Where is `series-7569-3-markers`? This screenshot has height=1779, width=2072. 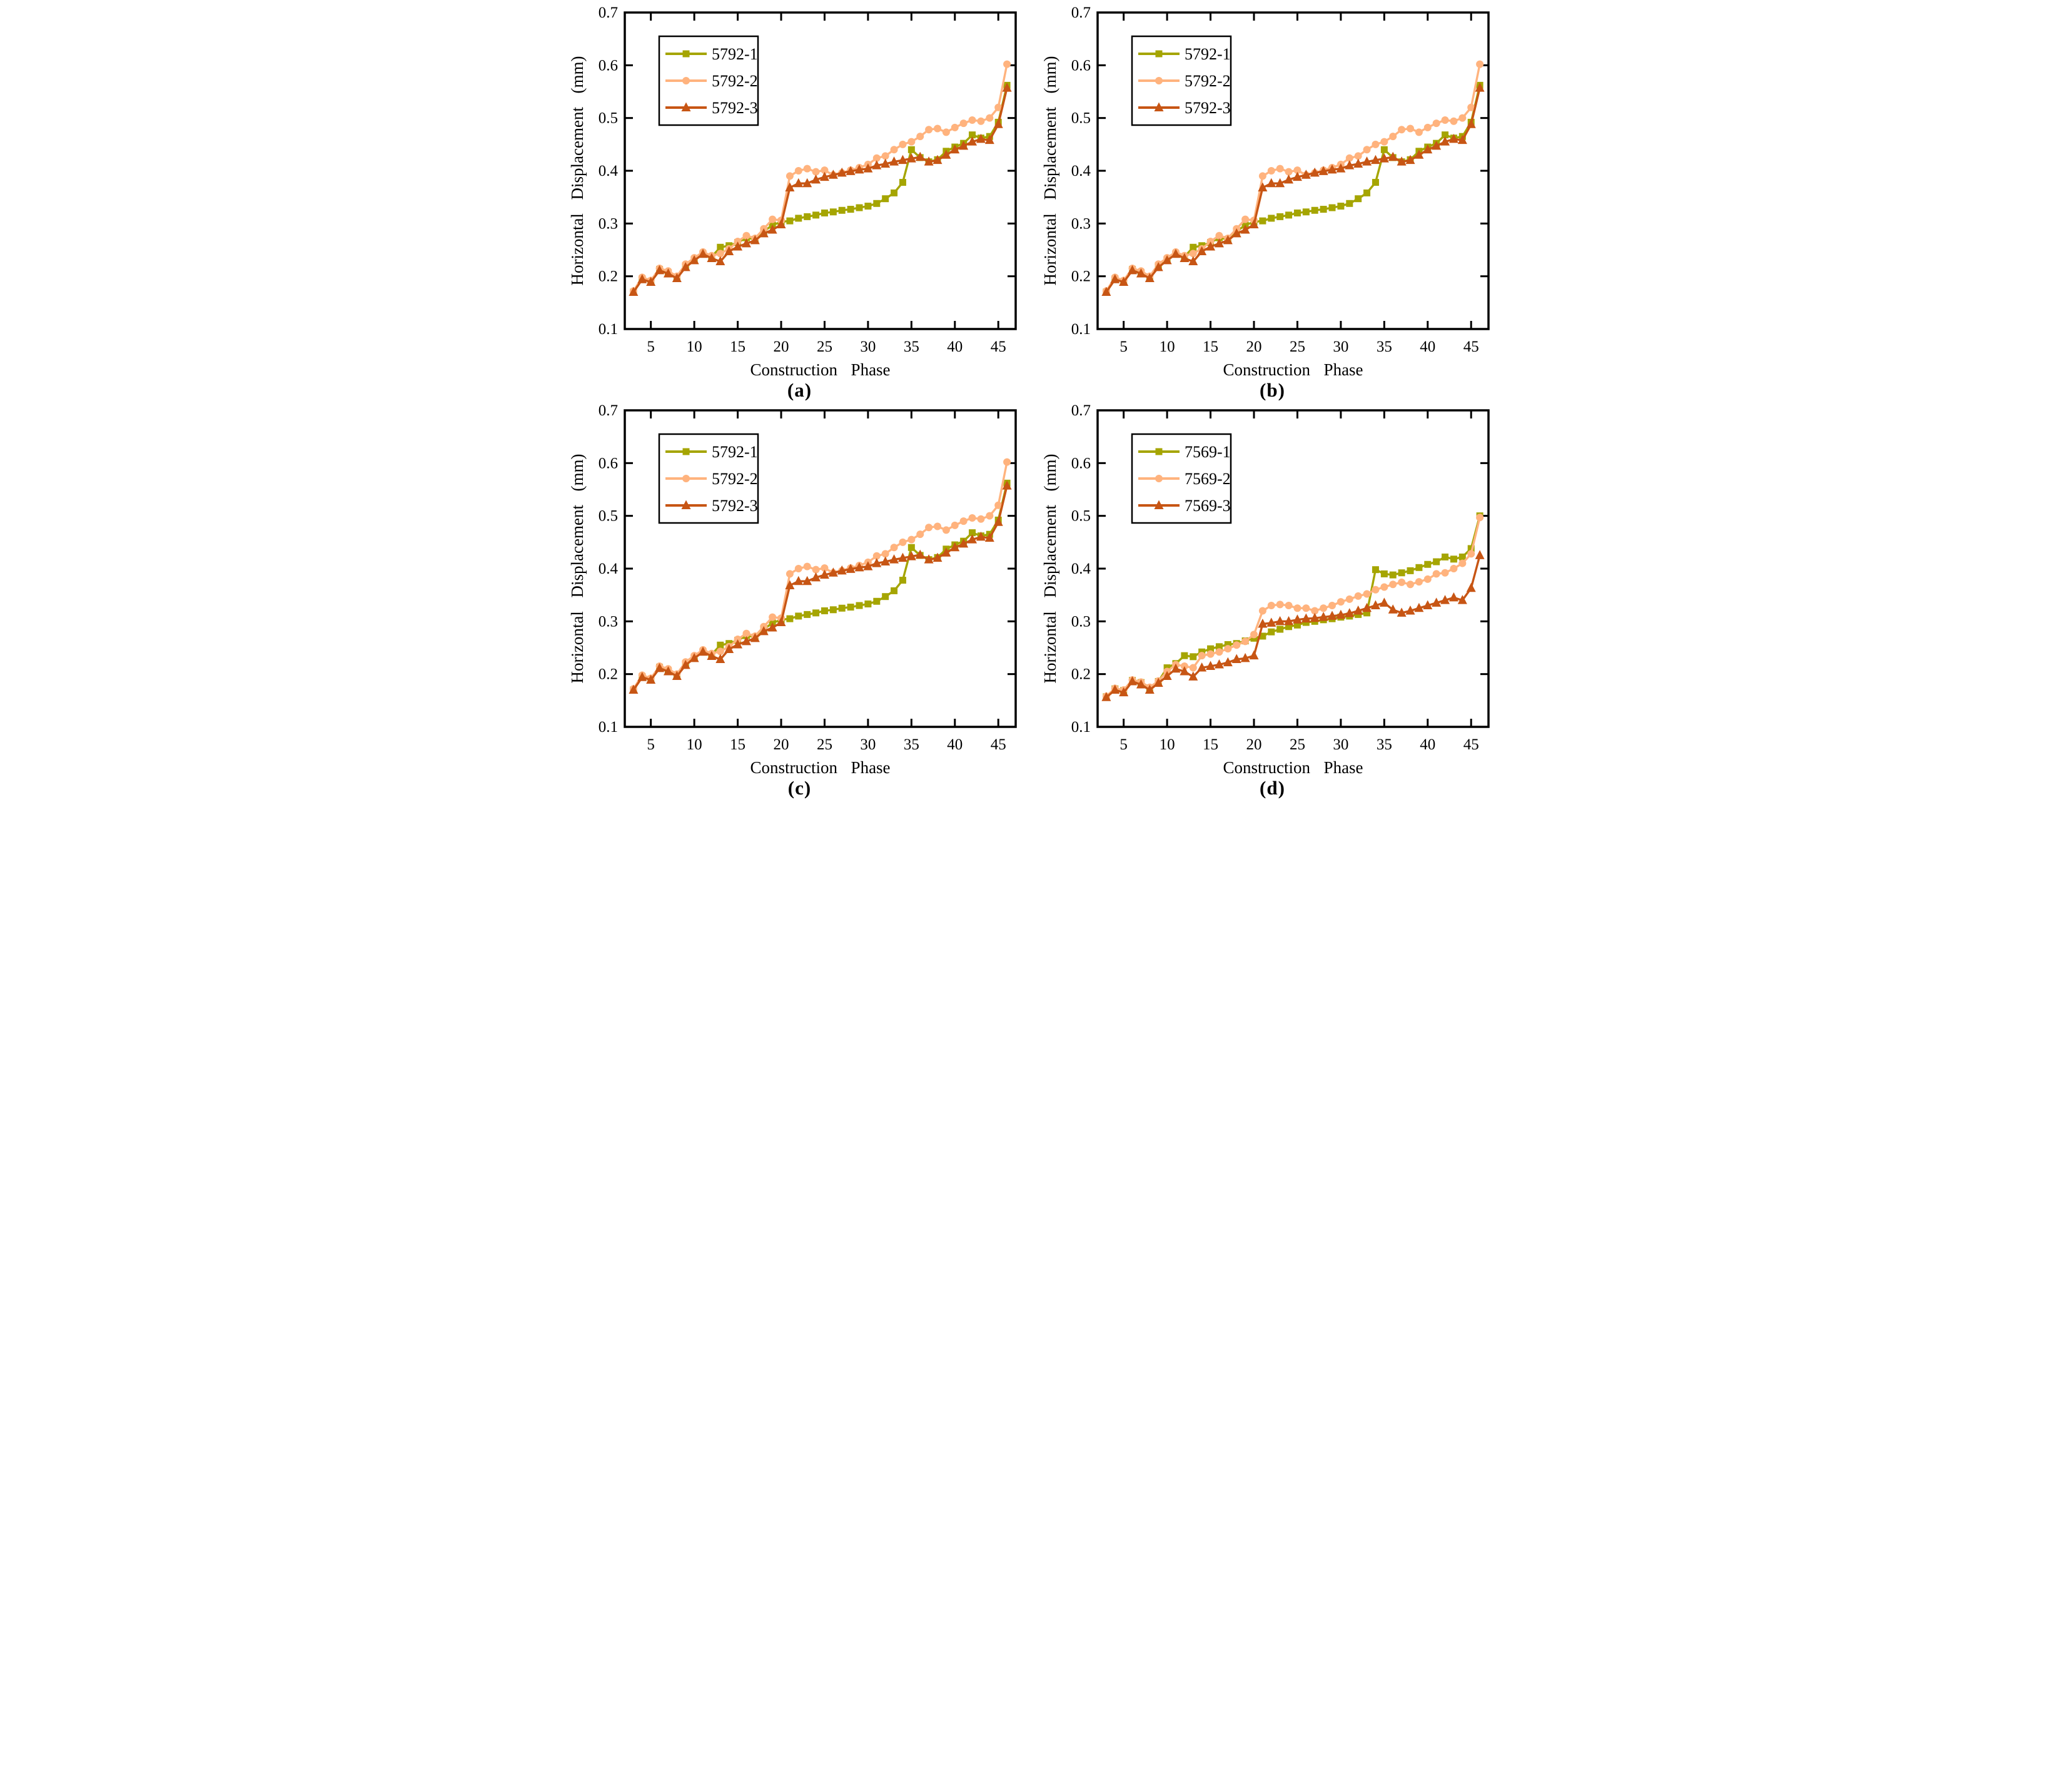 series-7569-3-markers is located at coordinates (1293, 625).